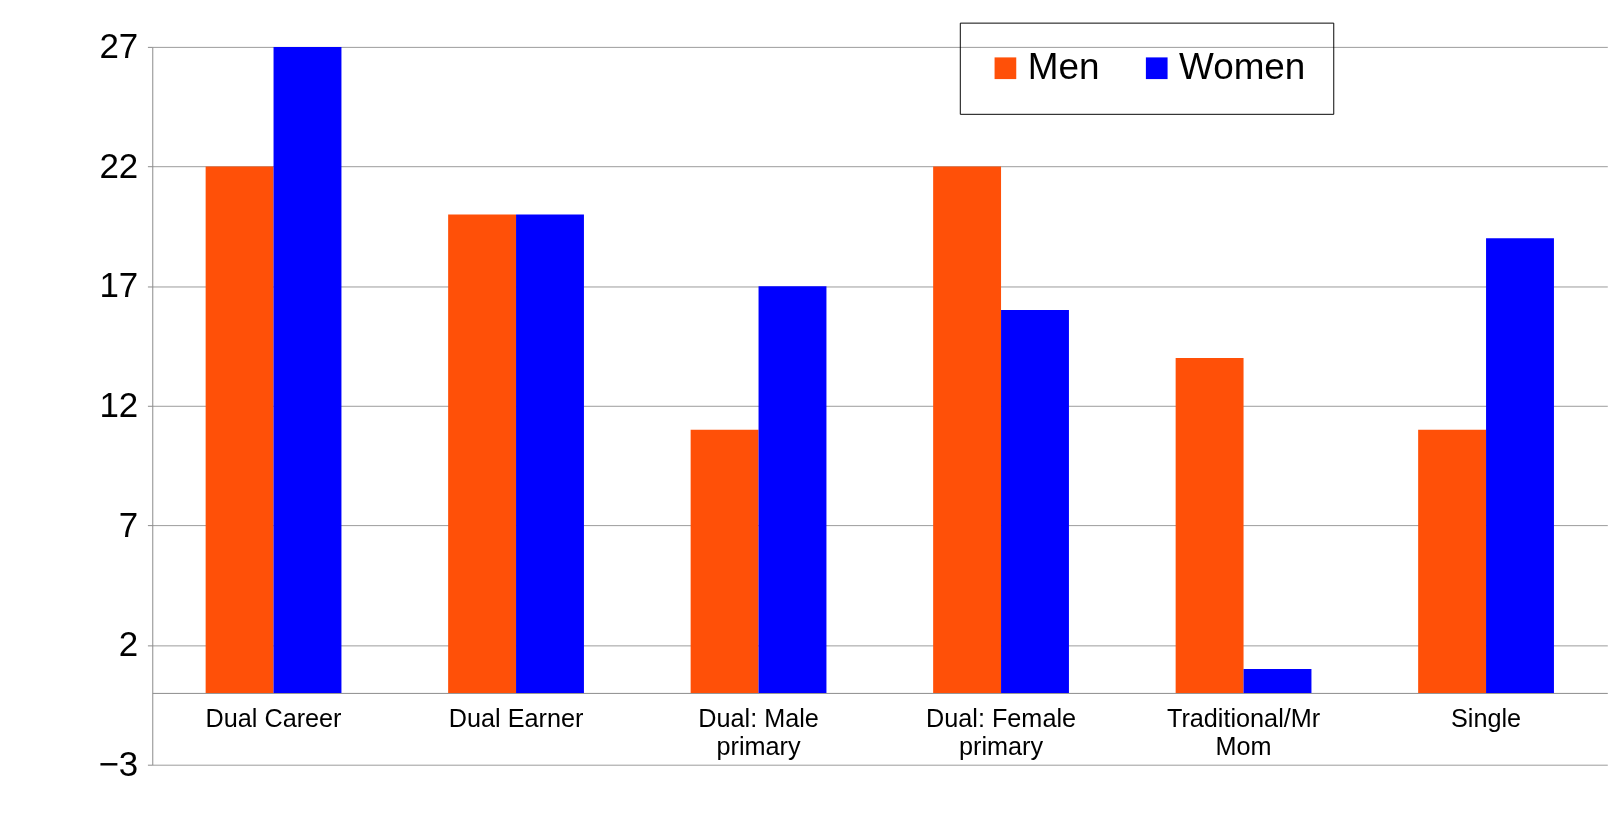  Describe the element at coordinates (1063, 66) in the screenshot. I see `legend-label: Men` at that location.